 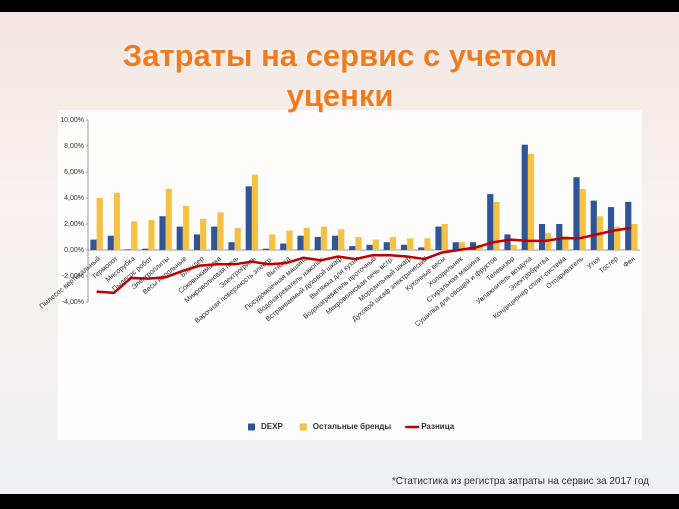 I want to click on y-tick-label: 4,00%, so click(x=74, y=198).